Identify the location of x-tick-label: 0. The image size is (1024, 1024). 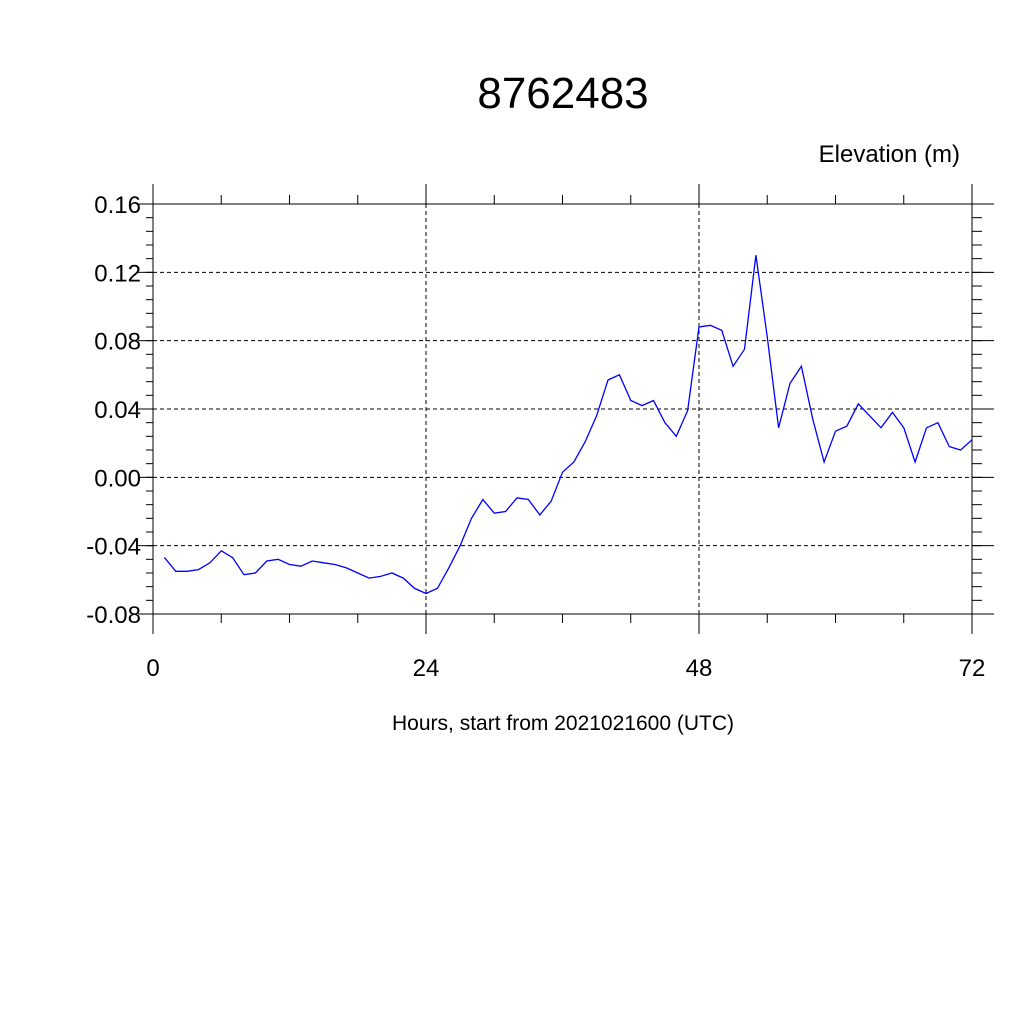
(152, 668).